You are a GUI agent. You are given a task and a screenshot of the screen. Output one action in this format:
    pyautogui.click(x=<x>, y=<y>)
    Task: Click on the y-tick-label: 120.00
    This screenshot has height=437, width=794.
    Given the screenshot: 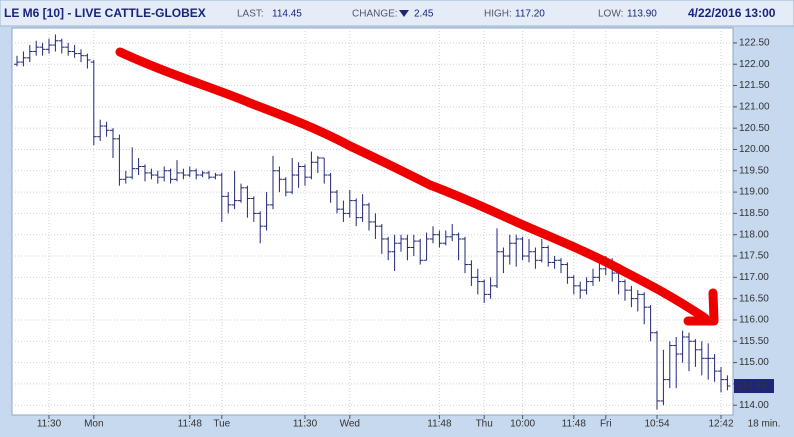 What is the action you would take?
    pyautogui.click(x=754, y=149)
    